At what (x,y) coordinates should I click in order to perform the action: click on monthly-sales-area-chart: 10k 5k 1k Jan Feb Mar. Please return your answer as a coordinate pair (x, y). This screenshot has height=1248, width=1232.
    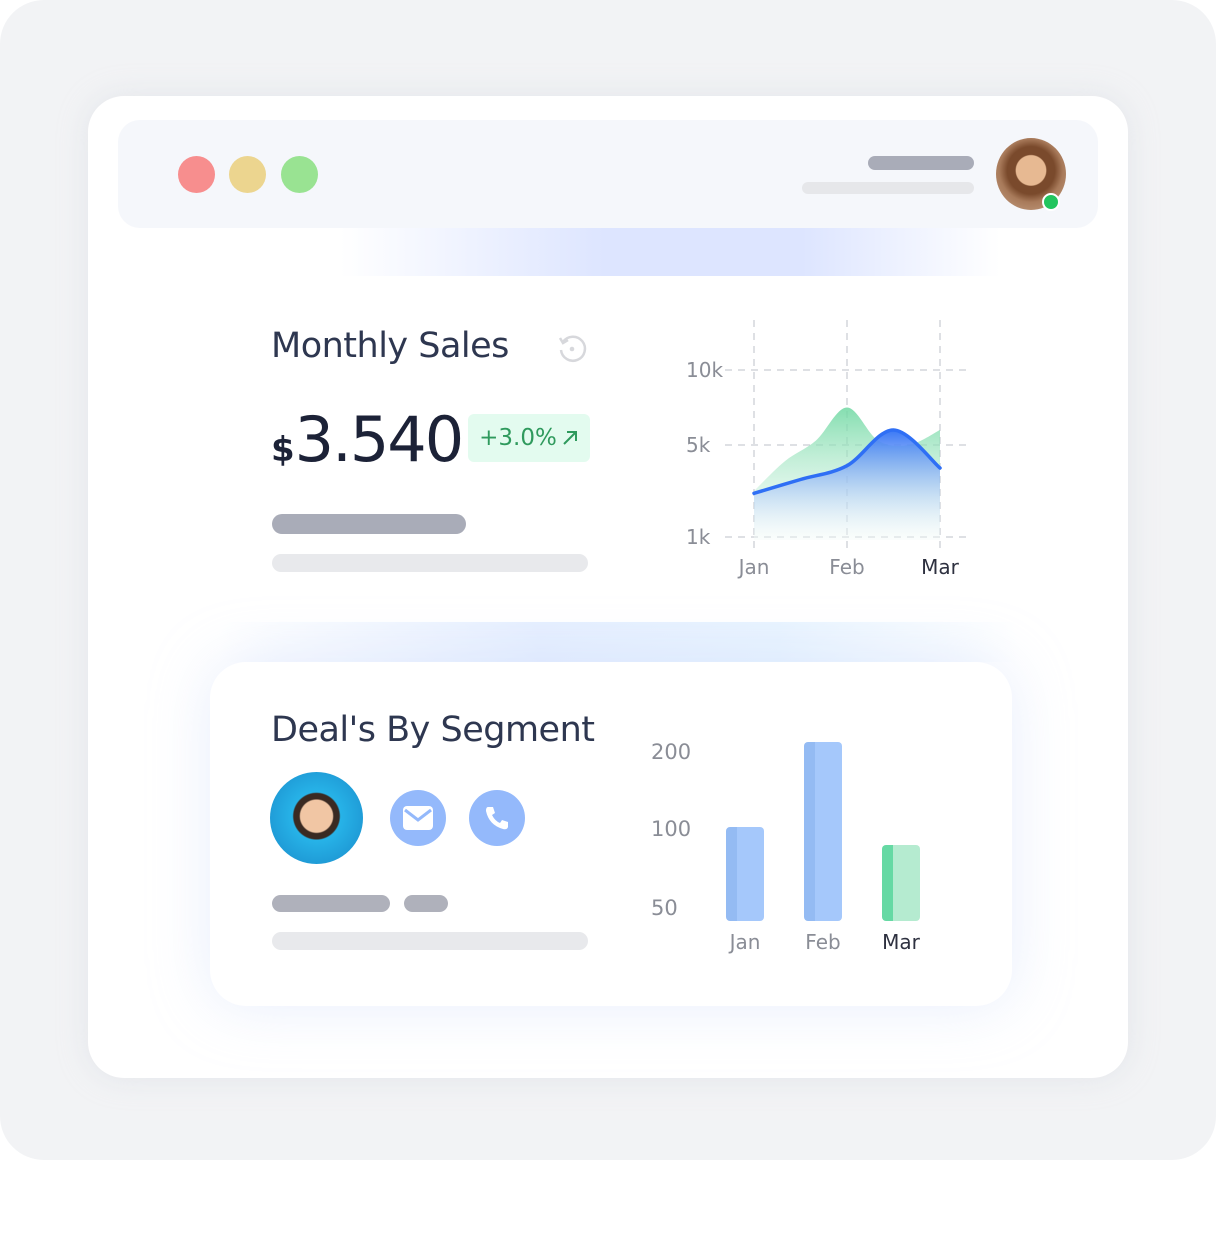
    Looking at the image, I should click on (826, 449).